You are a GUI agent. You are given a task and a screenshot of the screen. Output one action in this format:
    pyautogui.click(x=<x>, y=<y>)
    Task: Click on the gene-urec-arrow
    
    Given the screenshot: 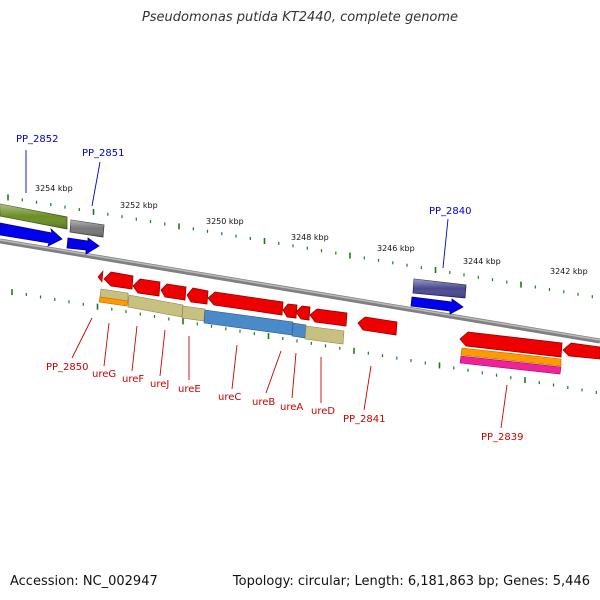 What is the action you would take?
    pyautogui.click(x=245, y=303)
    